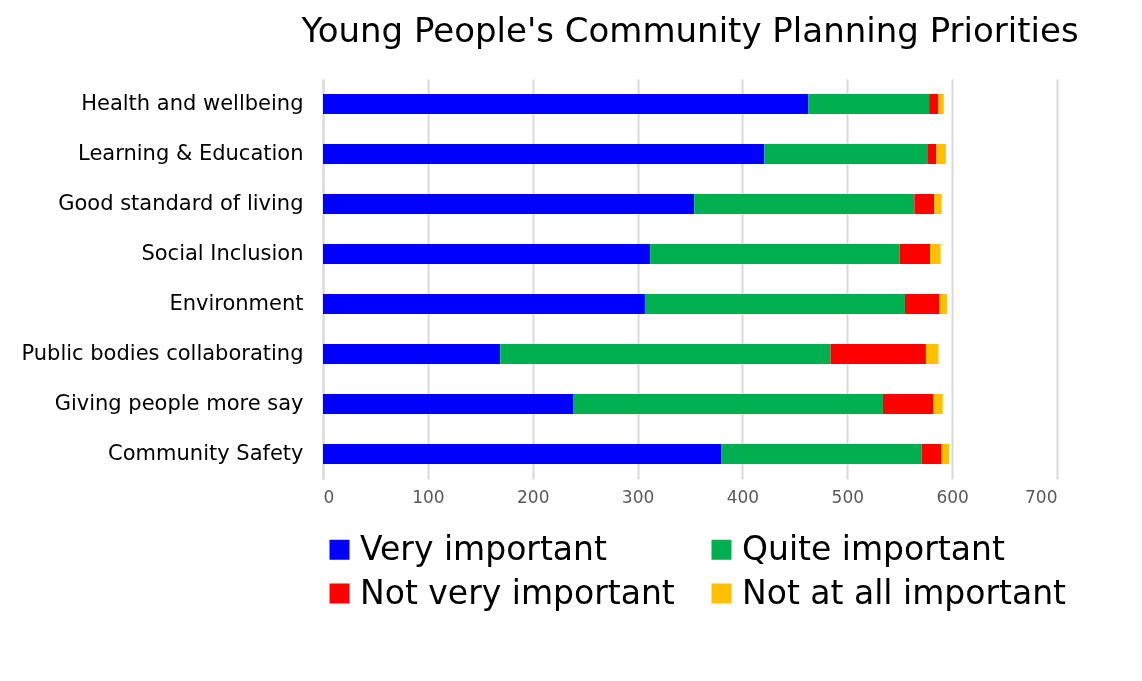 This screenshot has height=681, width=1142. Describe the element at coordinates (162, 353) in the screenshot. I see `y-tick-label: Public bodies collaborating` at that location.